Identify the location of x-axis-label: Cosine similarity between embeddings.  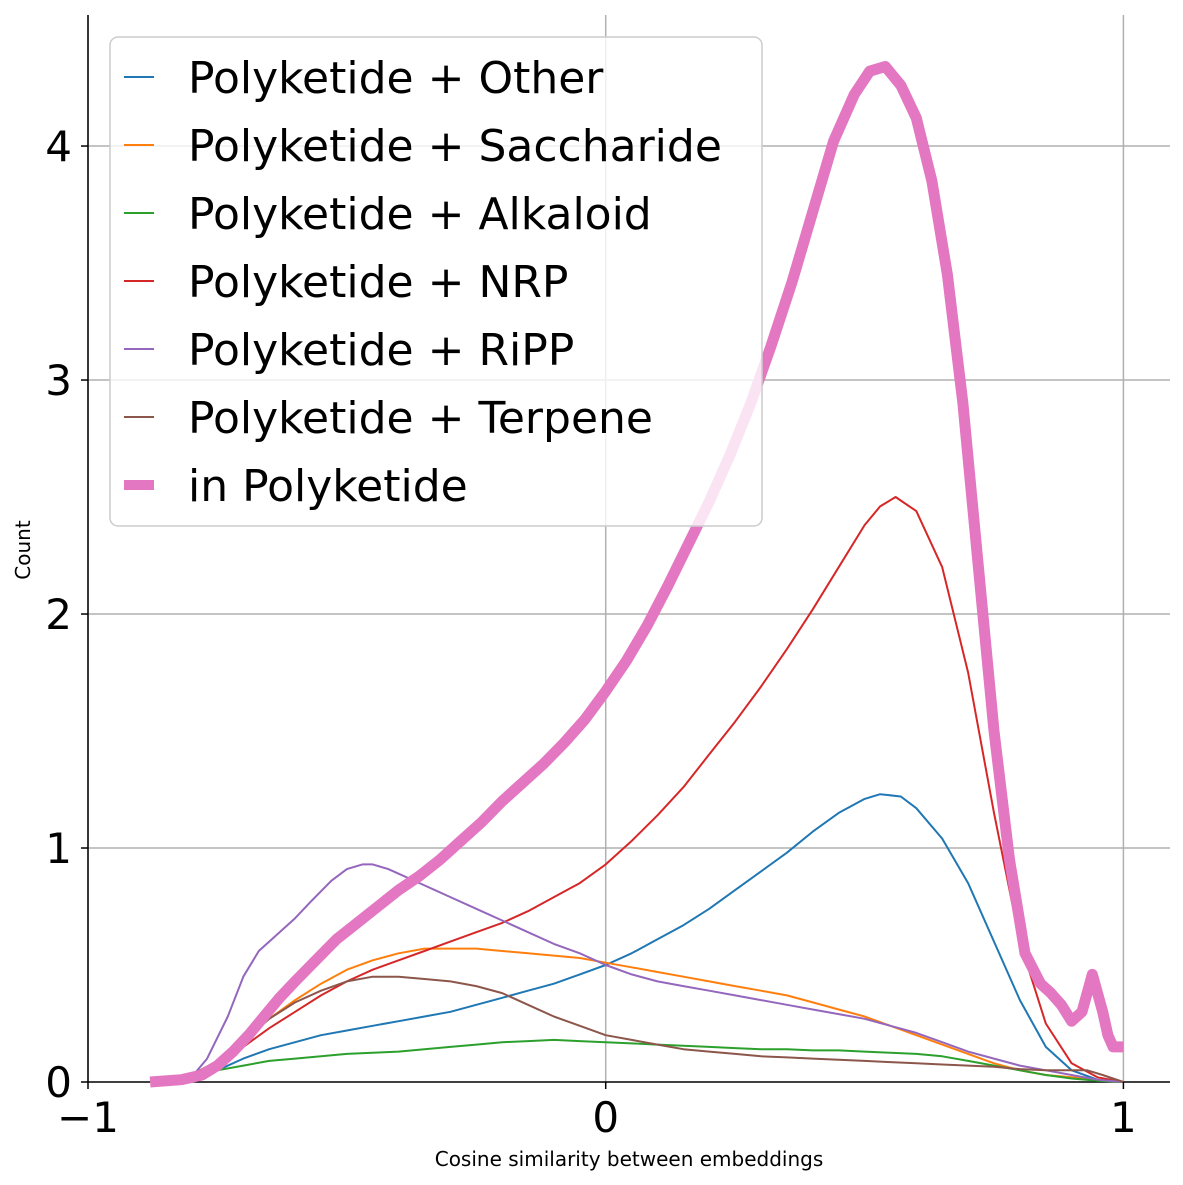
(629, 1159).